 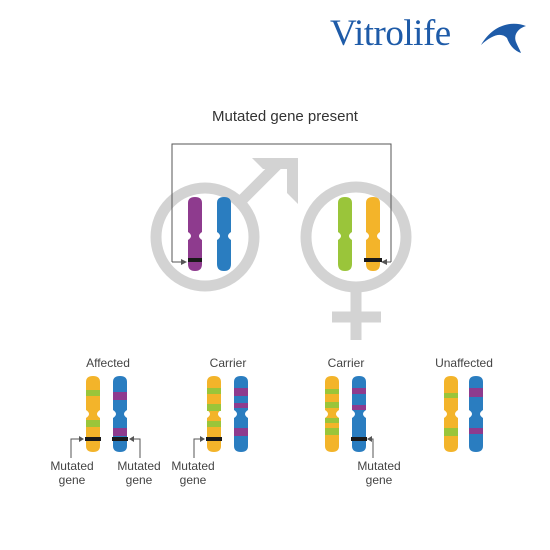 What do you see at coordinates (384, 262) in the screenshot?
I see `pointer-arrow-mother` at bounding box center [384, 262].